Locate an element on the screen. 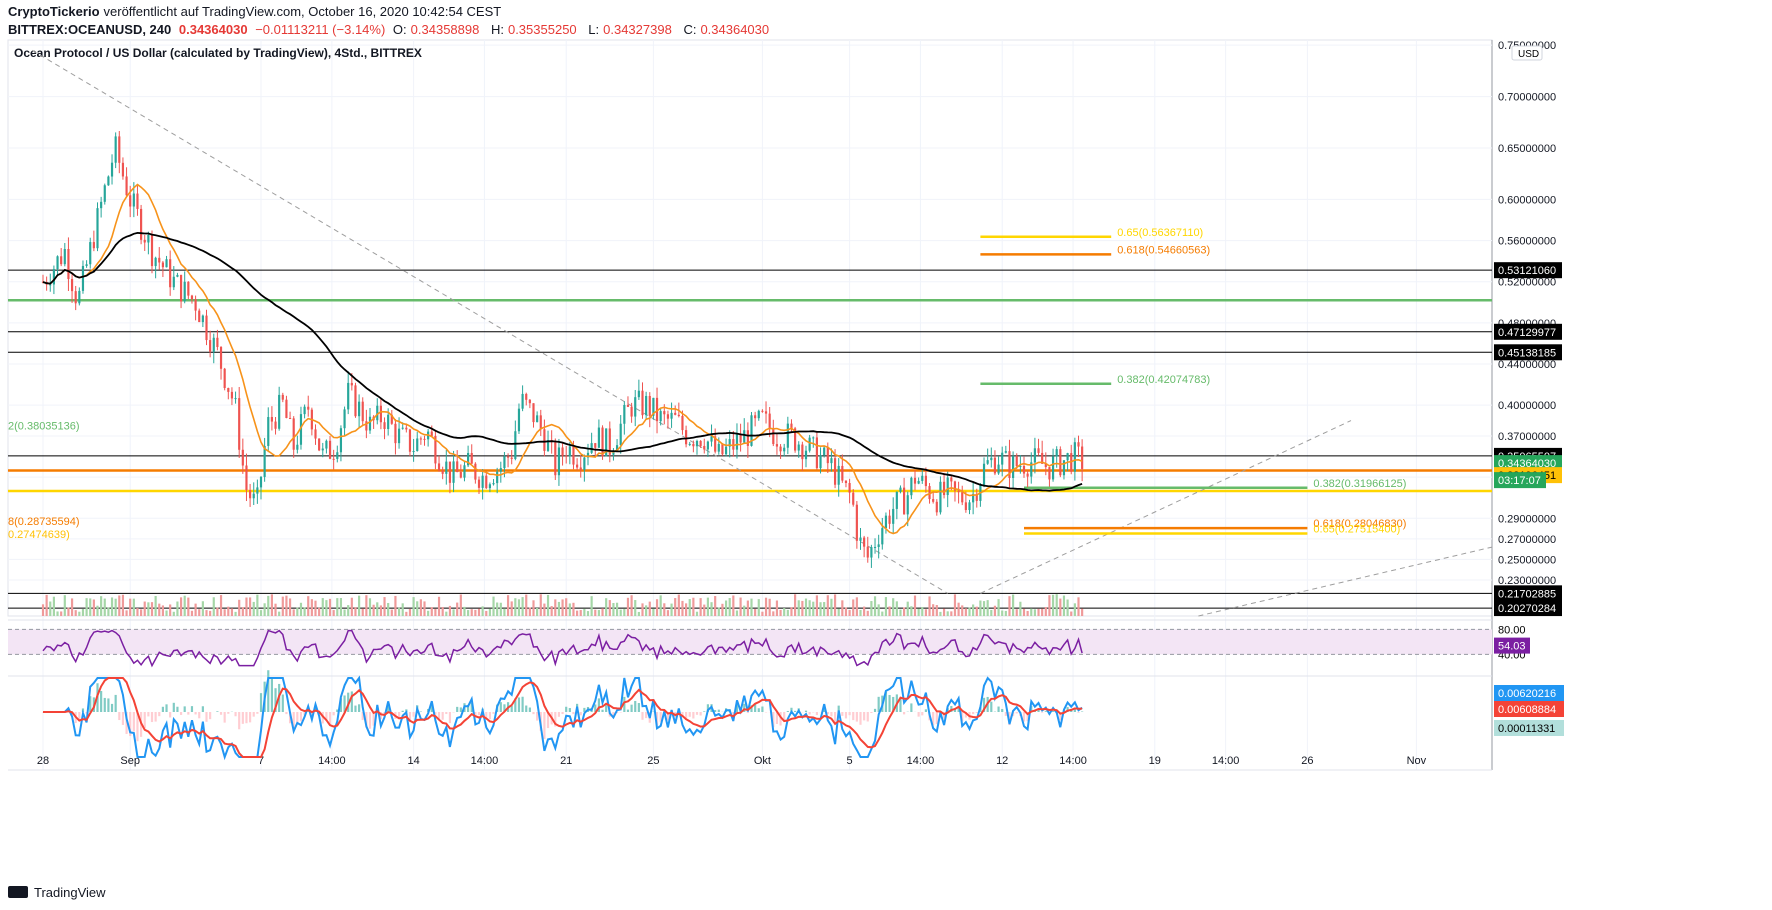 Image resolution: width=1772 pixels, height=910 pixels. fib-level-label: 0.618(0.28046830) is located at coordinates (1359, 524).